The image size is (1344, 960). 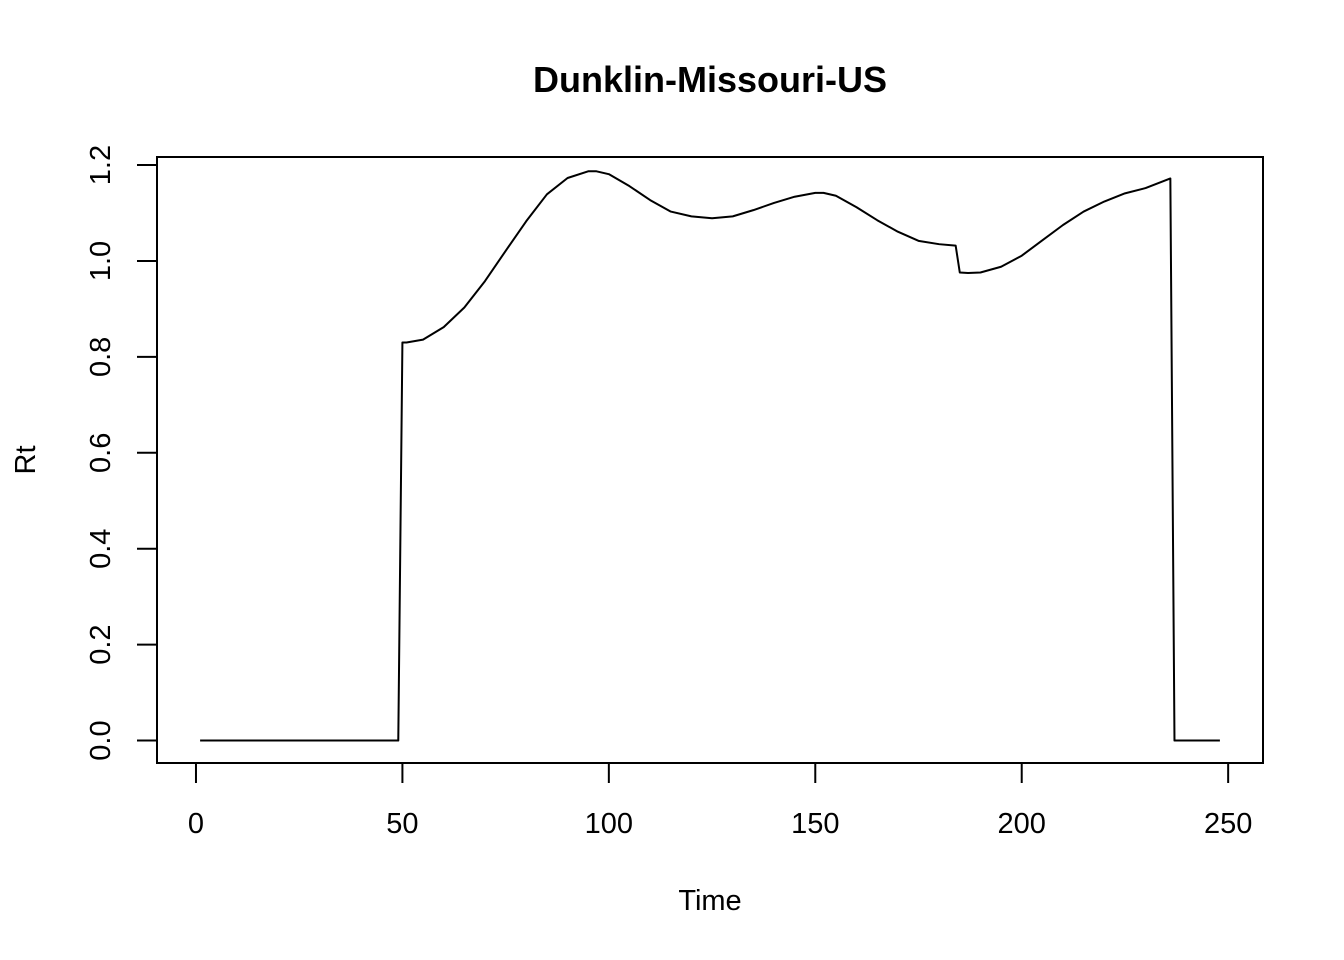 What do you see at coordinates (1022, 824) in the screenshot?
I see `x-tick-label: 200` at bounding box center [1022, 824].